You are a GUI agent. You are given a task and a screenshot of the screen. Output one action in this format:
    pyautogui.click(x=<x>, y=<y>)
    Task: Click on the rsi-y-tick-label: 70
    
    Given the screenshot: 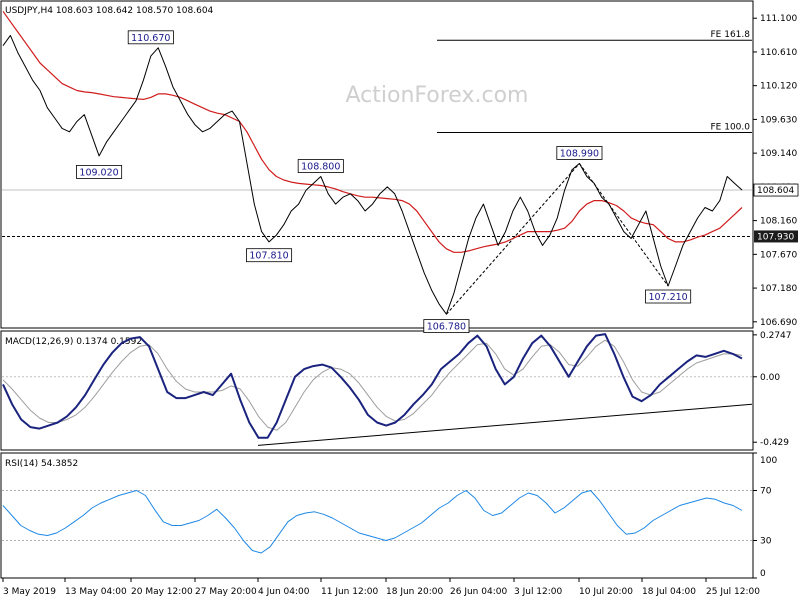 What is the action you would take?
    pyautogui.click(x=766, y=492)
    